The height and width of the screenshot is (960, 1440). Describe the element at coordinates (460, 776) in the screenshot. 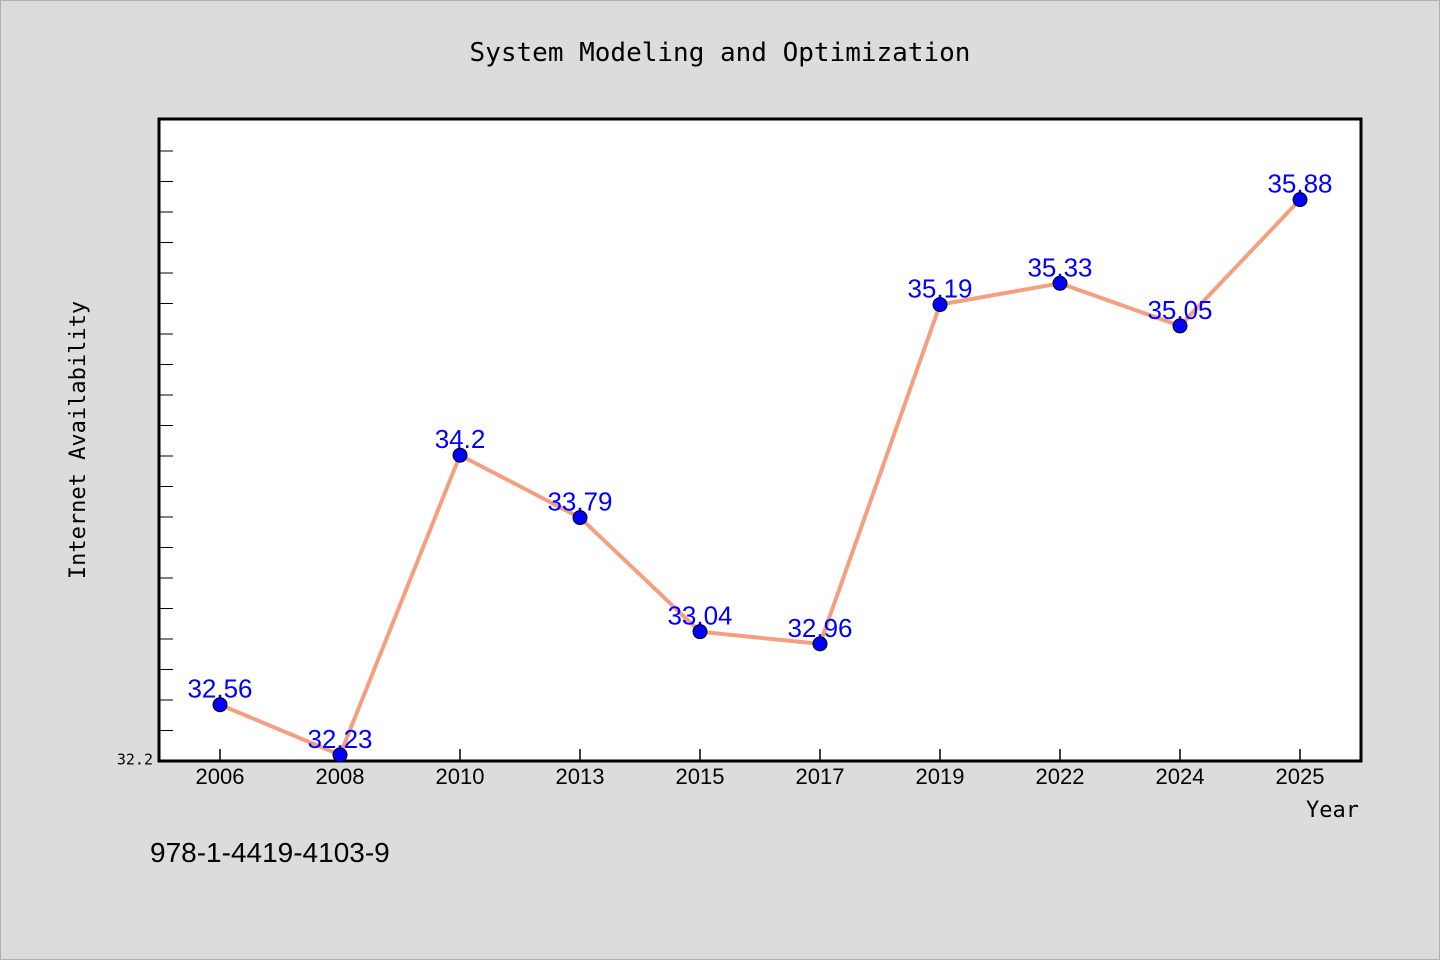

I see `x-tick-label: 2010` at that location.